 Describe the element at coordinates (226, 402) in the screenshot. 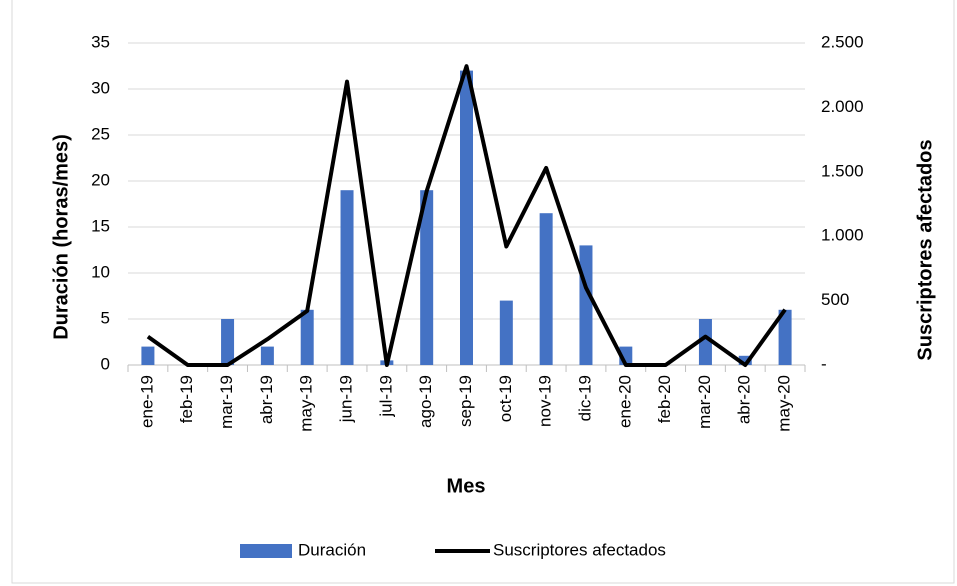

I see `x-tick-label: mar-19` at that location.